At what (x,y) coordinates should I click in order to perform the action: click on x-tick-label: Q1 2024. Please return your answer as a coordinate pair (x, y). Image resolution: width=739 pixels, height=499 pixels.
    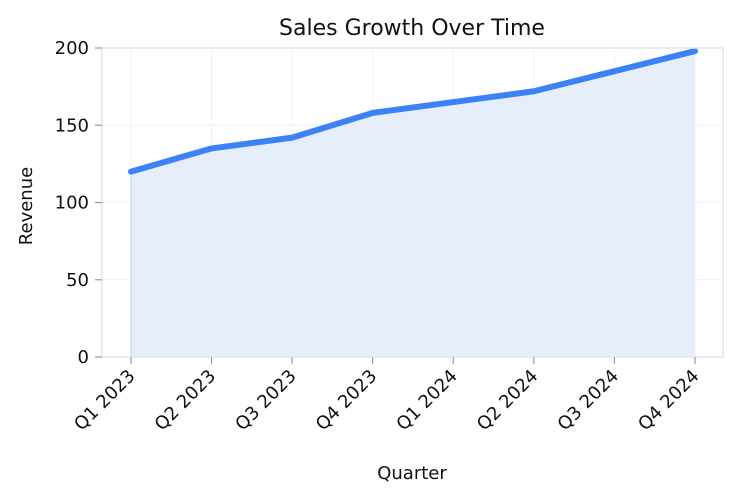
    Looking at the image, I should click on (426, 400).